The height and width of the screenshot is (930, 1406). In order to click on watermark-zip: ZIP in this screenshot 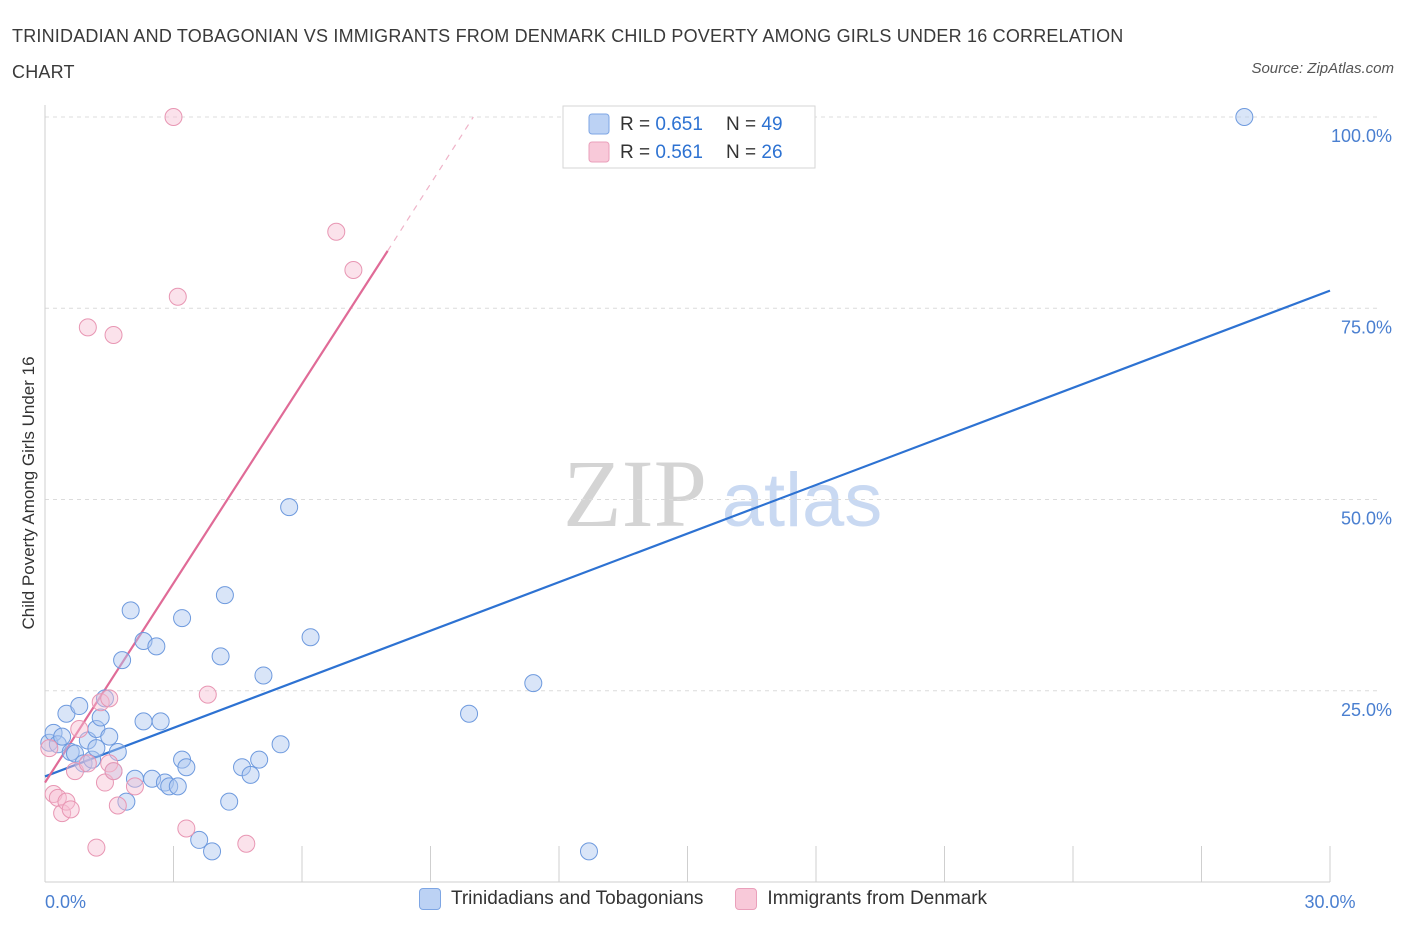, I will do `click(635, 493)`.